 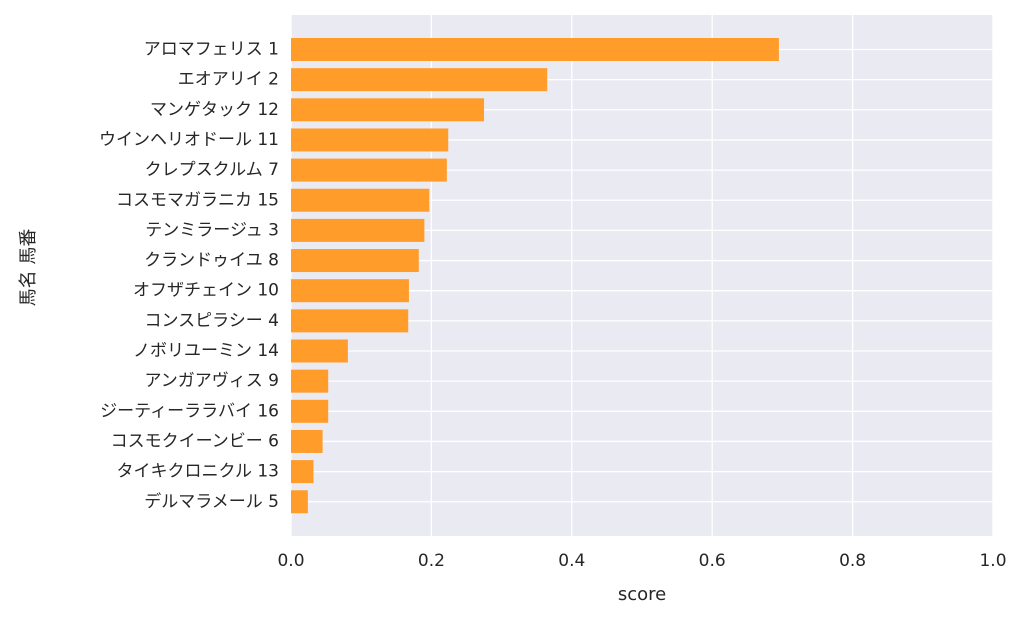 I want to click on y-tick-label: アロマフェリス 1, so click(x=211, y=50).